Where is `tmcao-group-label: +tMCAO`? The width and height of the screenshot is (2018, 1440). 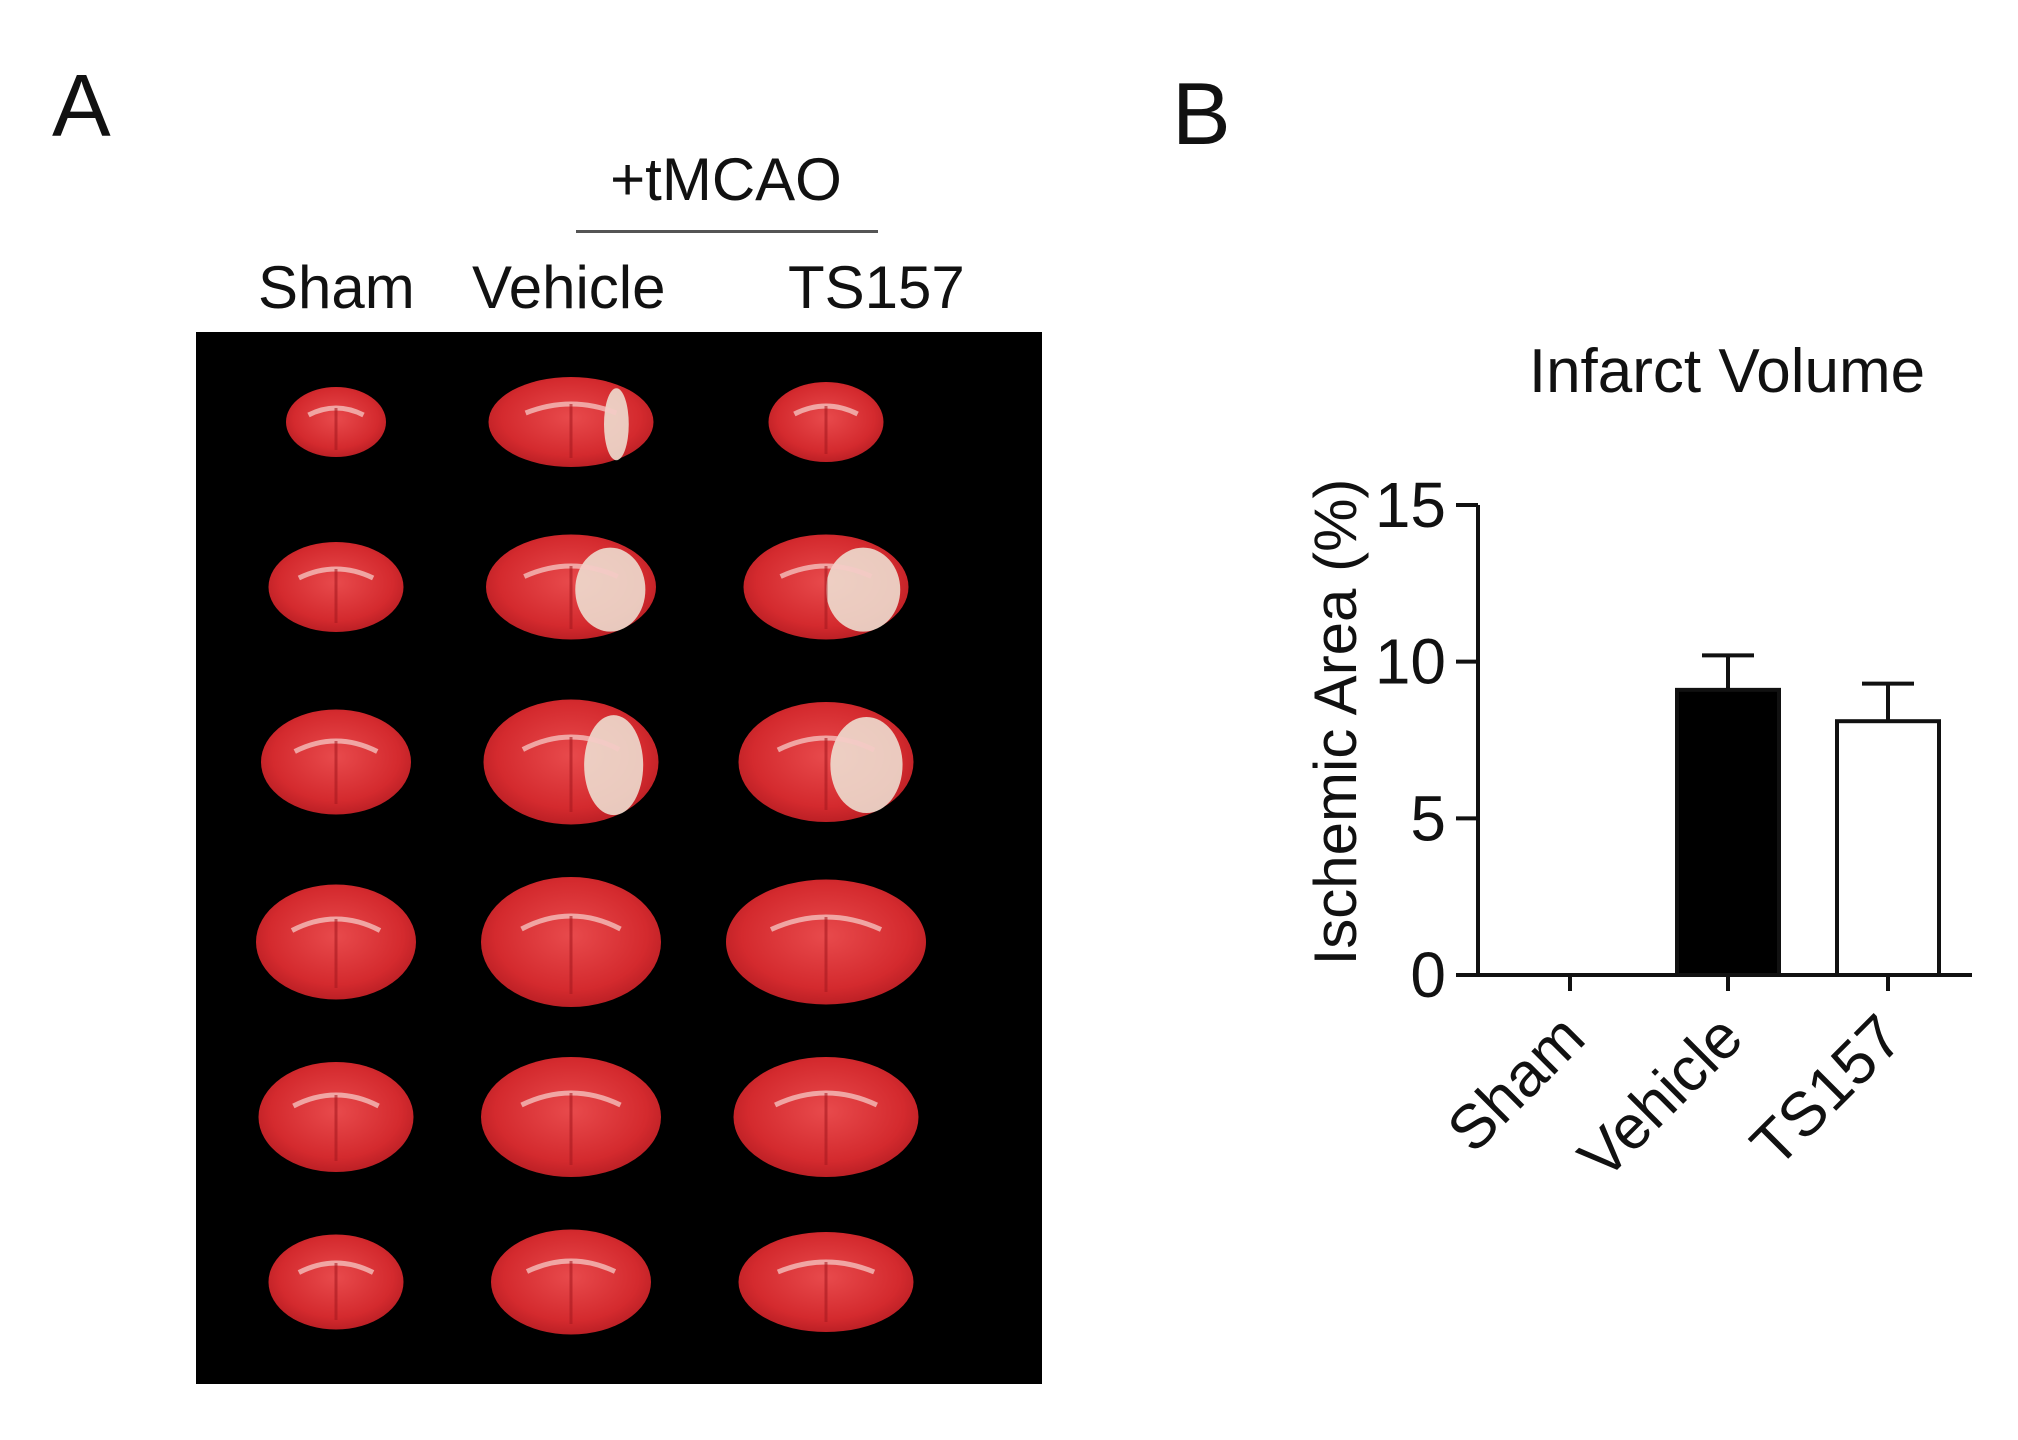
tmcao-group-label: +tMCAO is located at coordinates (726, 179).